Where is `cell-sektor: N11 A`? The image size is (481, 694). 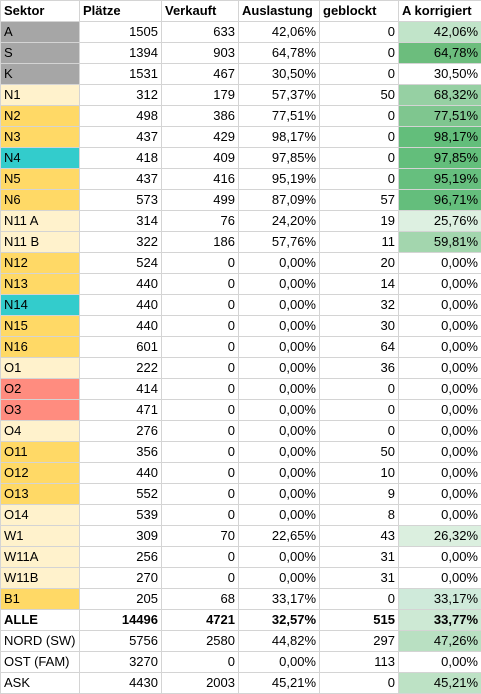 cell-sektor: N11 A is located at coordinates (40, 221).